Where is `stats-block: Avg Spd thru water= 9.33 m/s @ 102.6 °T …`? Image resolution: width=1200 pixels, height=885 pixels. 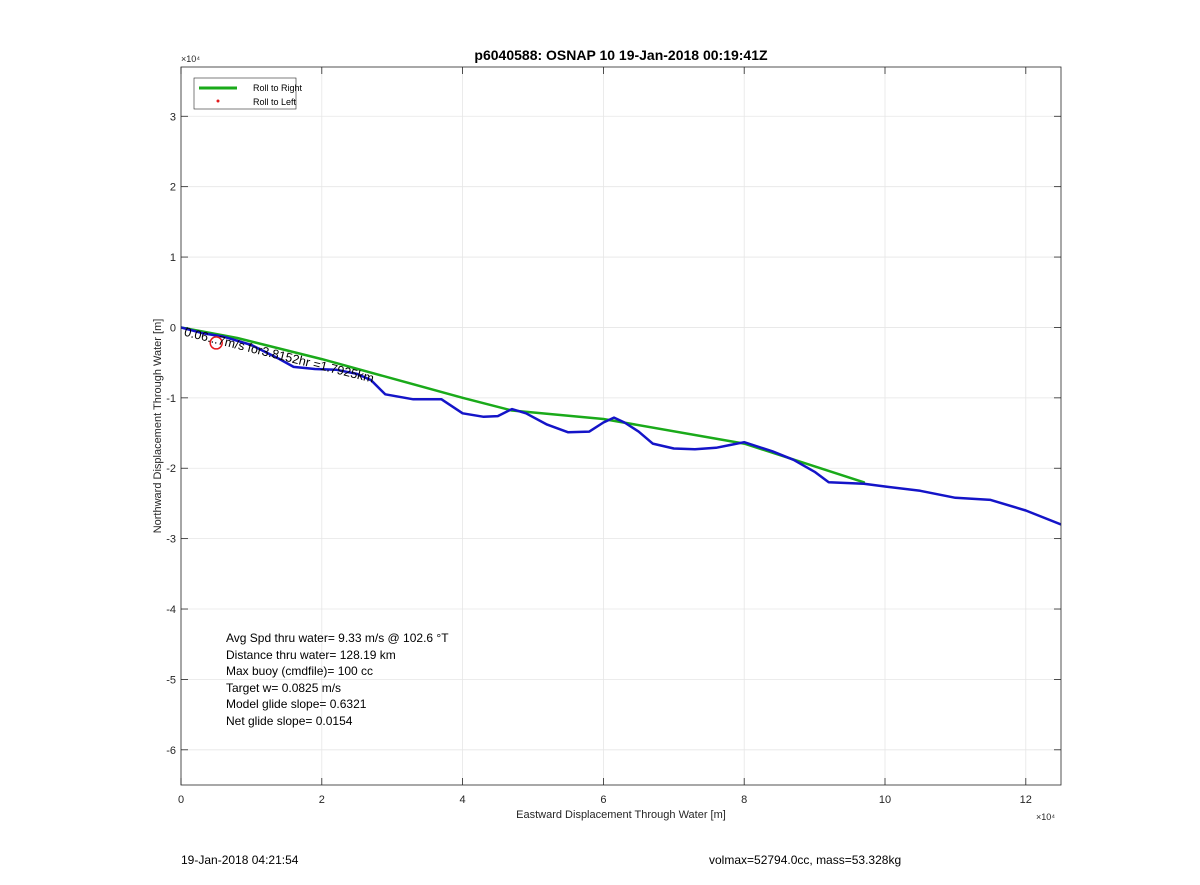 stats-block: Avg Spd thru water= 9.33 m/s @ 102.6 °T … is located at coordinates (337, 679).